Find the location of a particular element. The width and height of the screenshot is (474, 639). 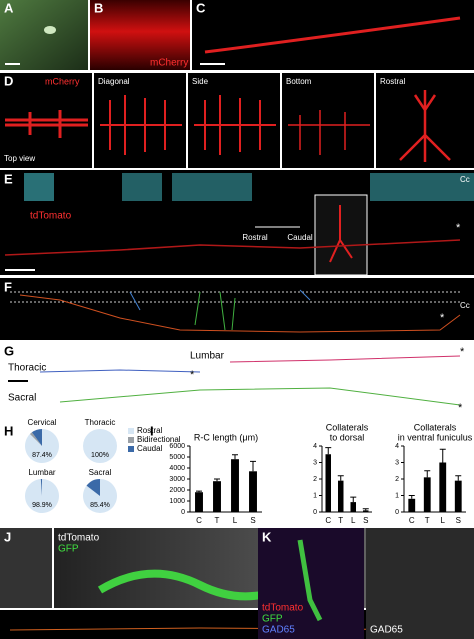

y-tick-label: 4000 is located at coordinates (177, 468).